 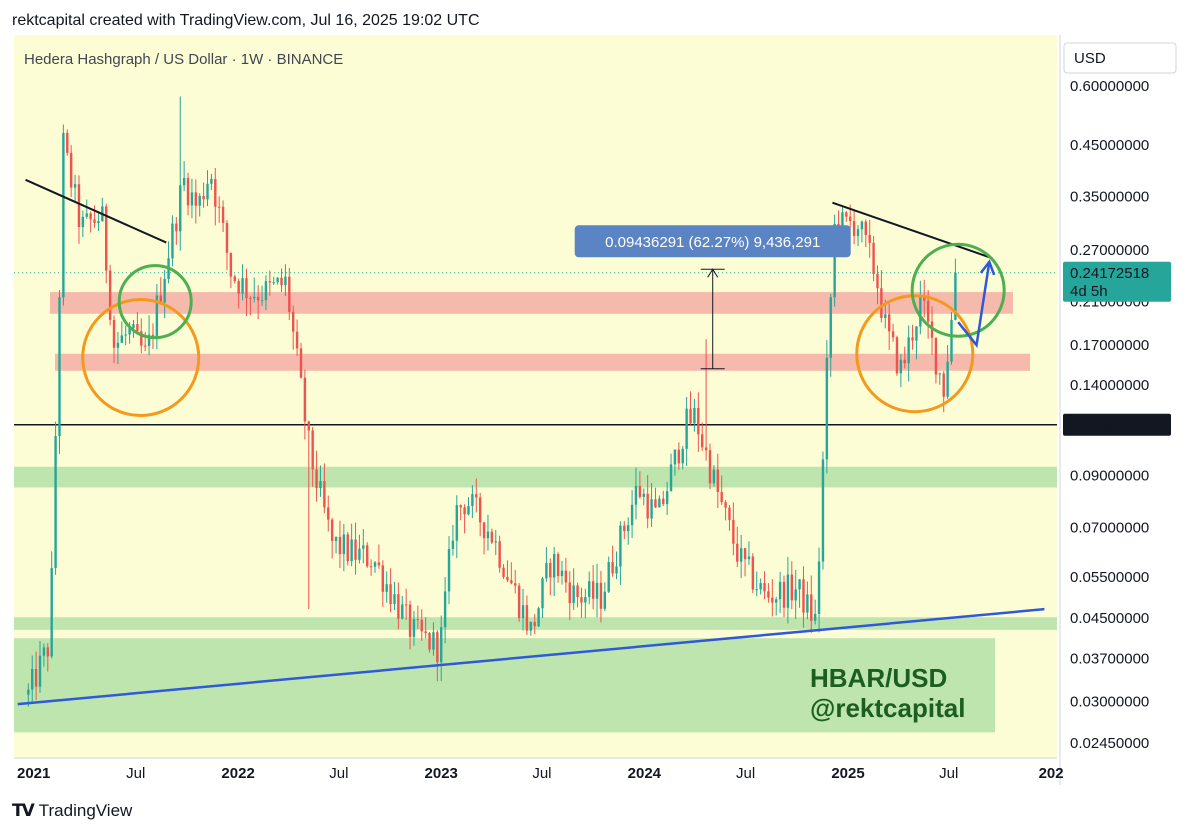 What do you see at coordinates (33, 773) in the screenshot?
I see `x-tick-label: 2021` at bounding box center [33, 773].